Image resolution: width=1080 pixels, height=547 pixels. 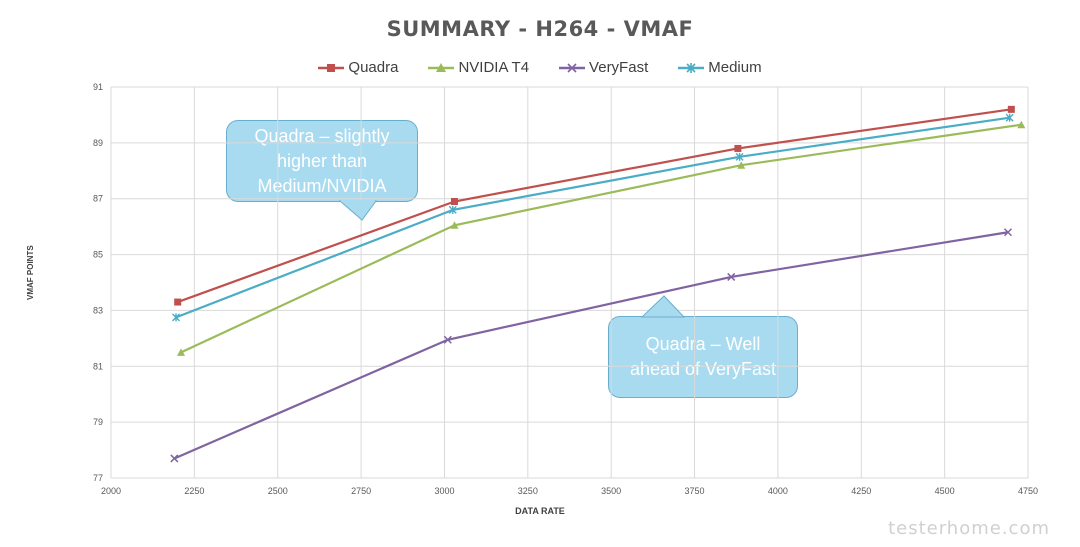 What do you see at coordinates (278, 491) in the screenshot?
I see `x-tick-label: 2500` at bounding box center [278, 491].